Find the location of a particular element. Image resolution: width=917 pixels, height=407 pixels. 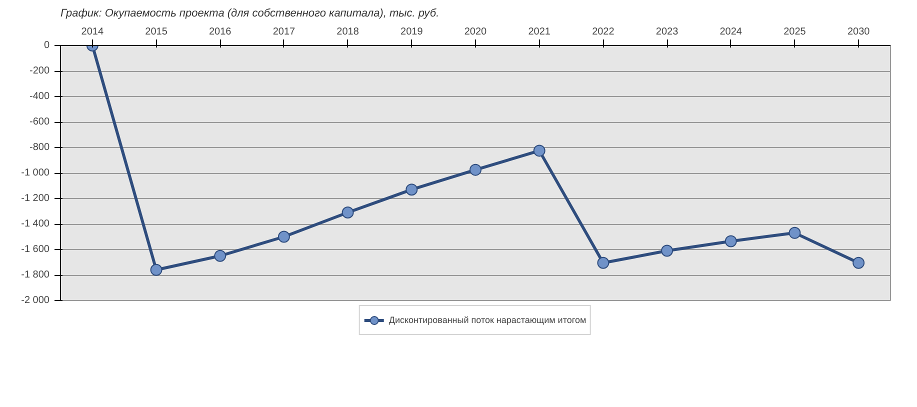

x-tick-label: 2020 is located at coordinates (476, 32).